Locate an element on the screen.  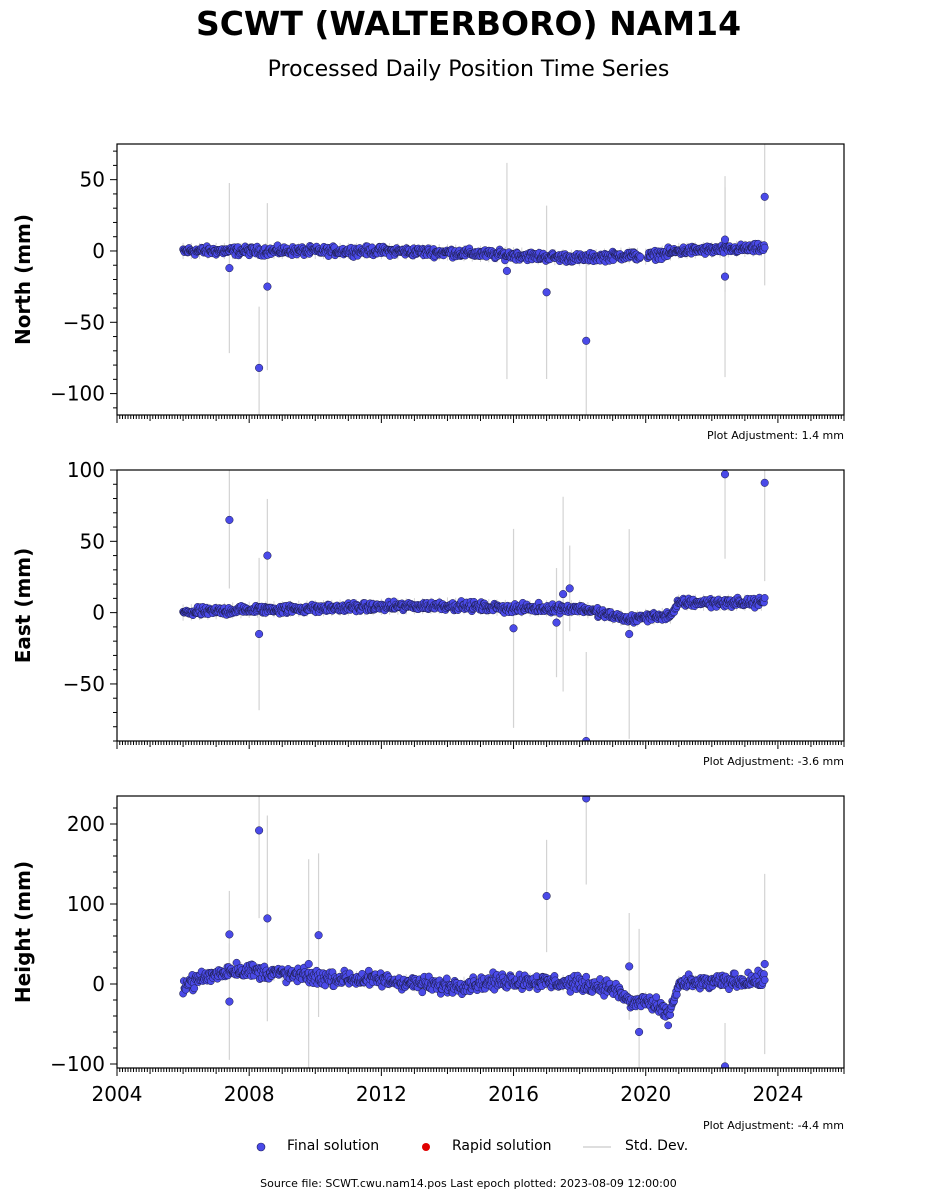
height-plot-adjustment: Plot Adjustment: -4.4 mm is located at coordinates (773, 1125).